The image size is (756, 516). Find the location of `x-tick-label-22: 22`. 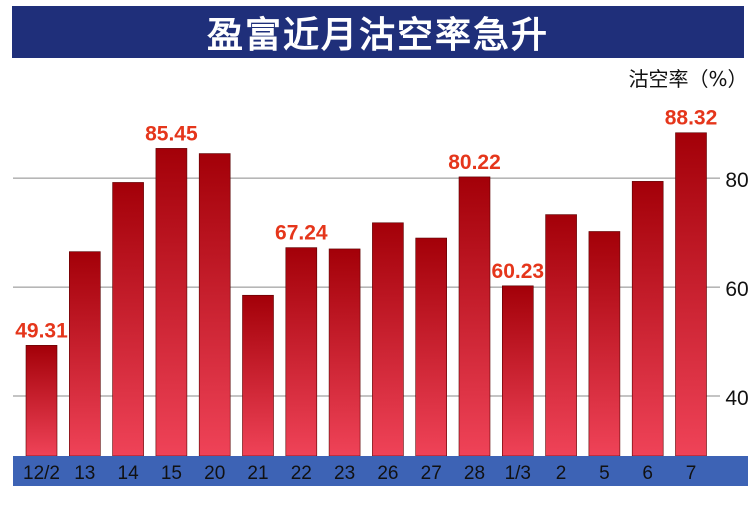

x-tick-label-22: 22 is located at coordinates (301, 473).